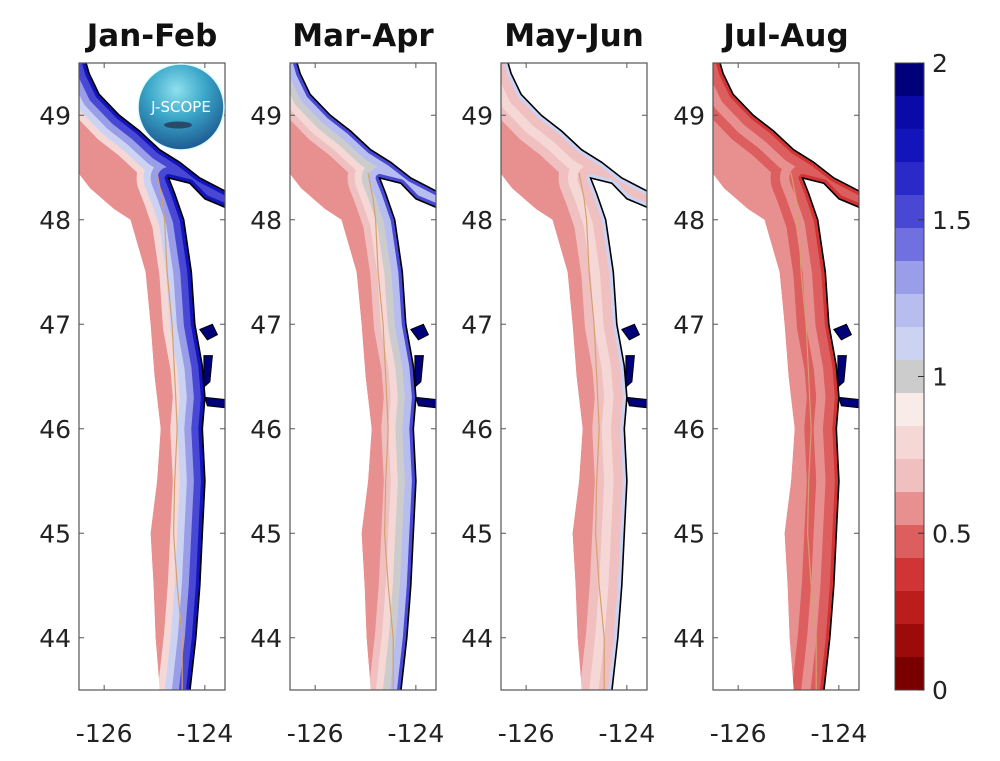  I want to click on panel-title: May-Jun, so click(574, 36).